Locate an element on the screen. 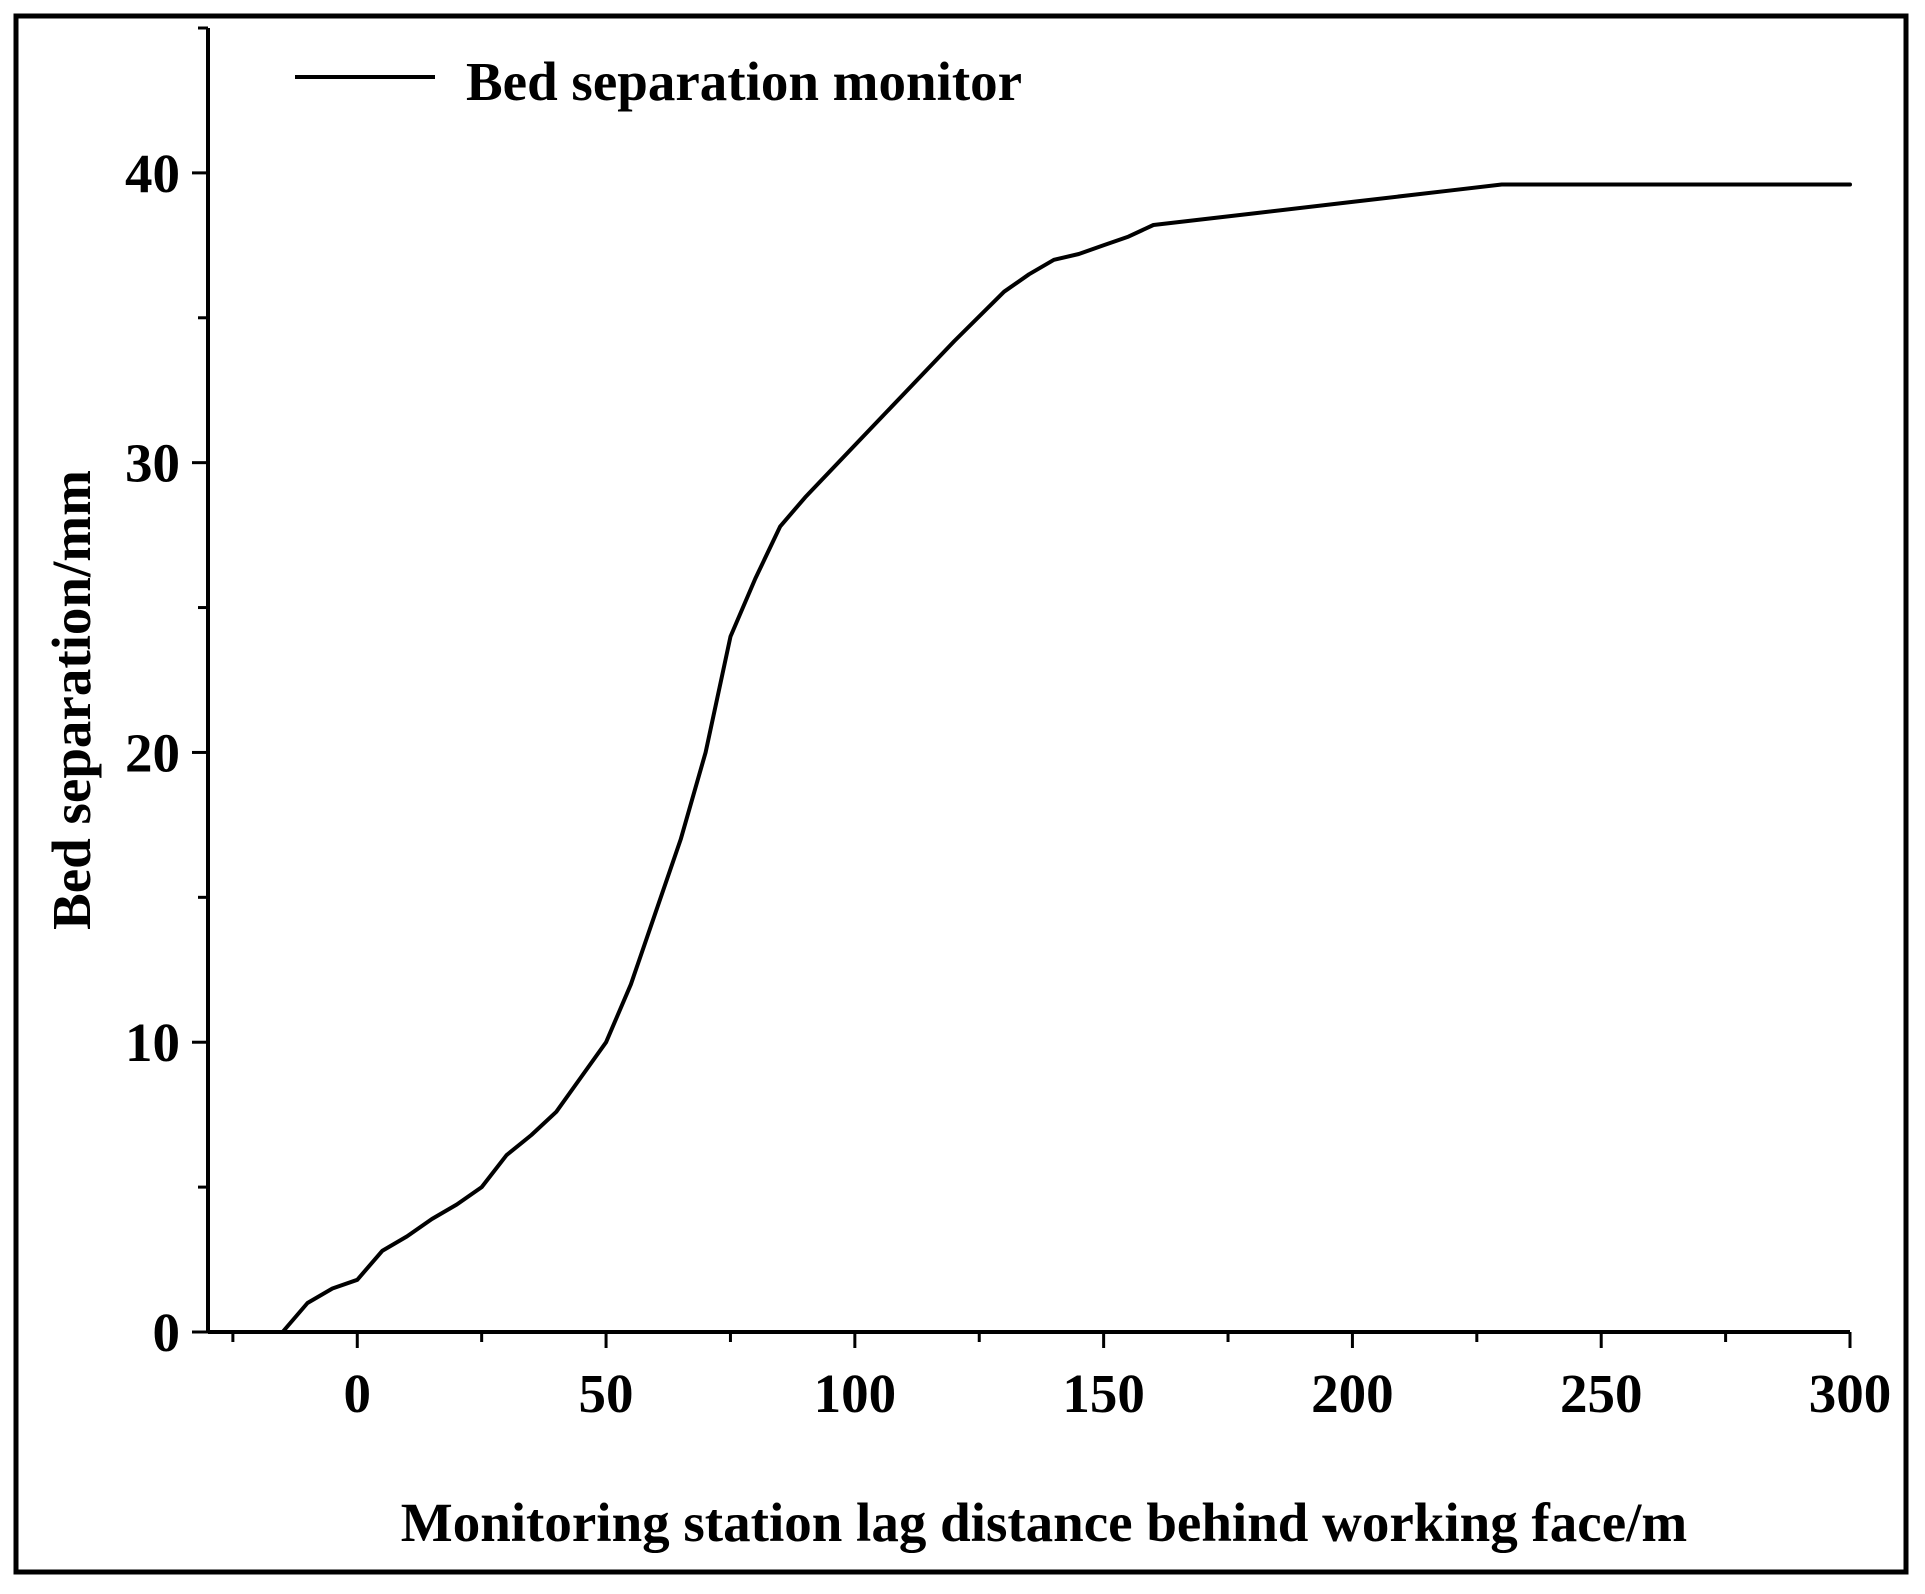 The width and height of the screenshot is (1925, 1594). x-tick-label: 200 is located at coordinates (1352, 1393).